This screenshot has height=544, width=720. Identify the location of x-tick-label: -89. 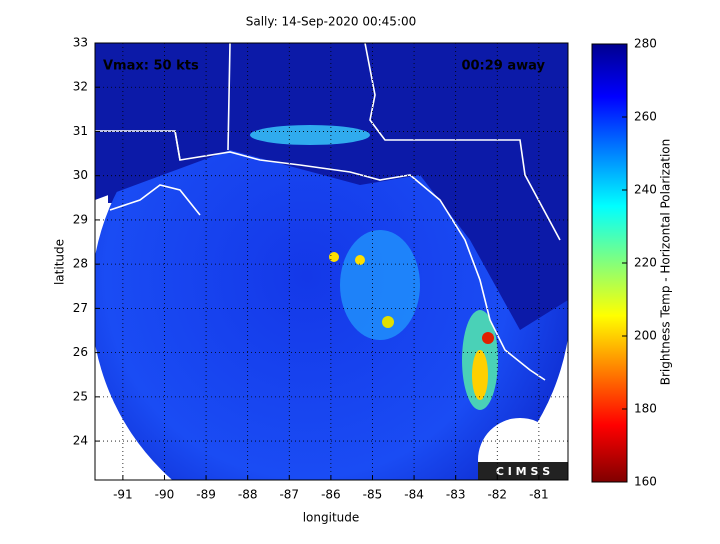
(206, 495).